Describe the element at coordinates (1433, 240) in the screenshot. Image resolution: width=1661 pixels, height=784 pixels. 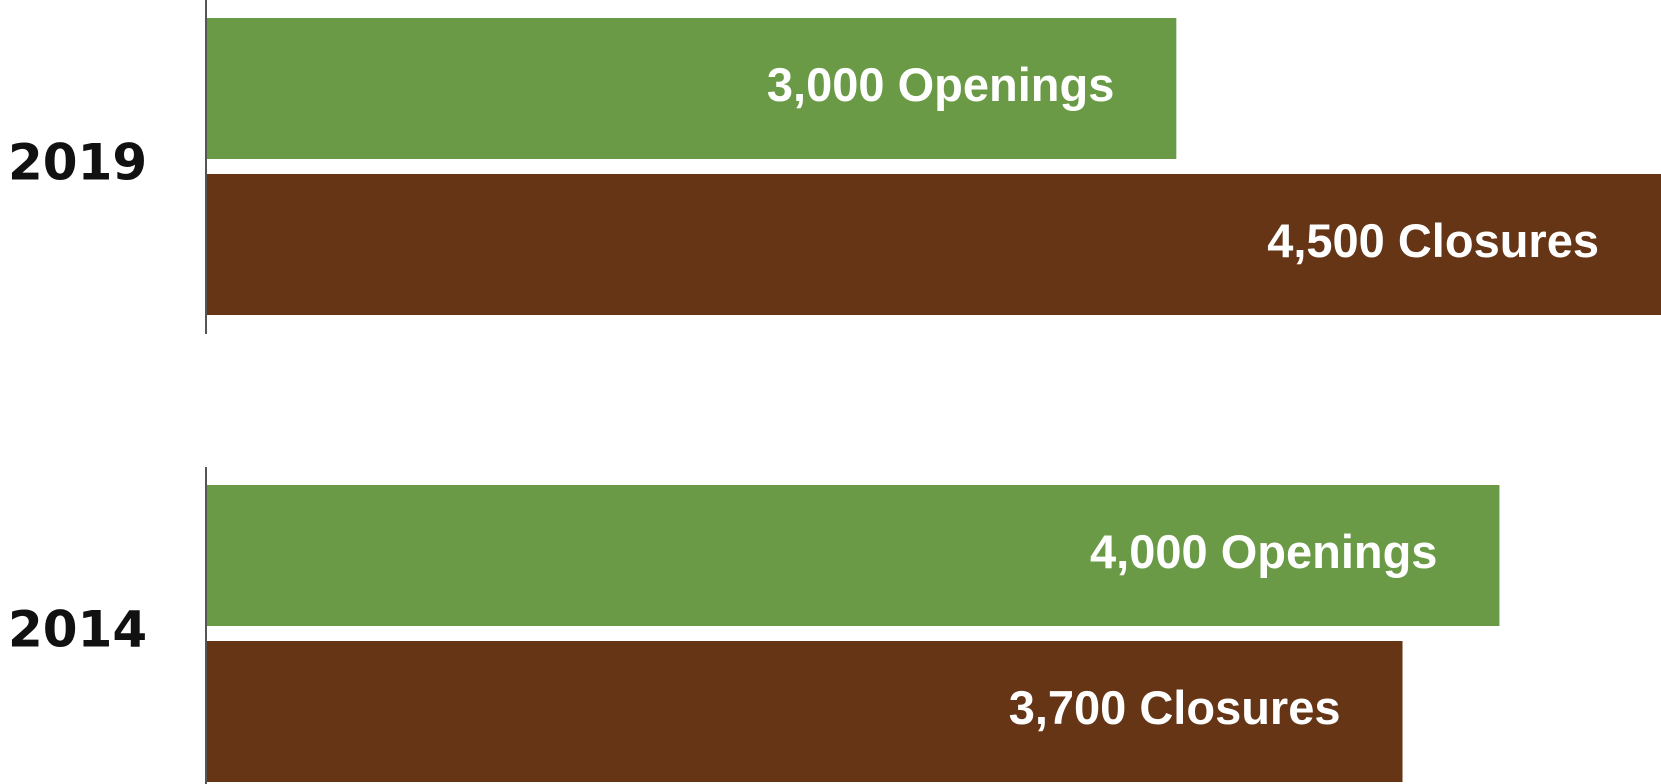
I see `data-label: 4,500 Closures` at that location.